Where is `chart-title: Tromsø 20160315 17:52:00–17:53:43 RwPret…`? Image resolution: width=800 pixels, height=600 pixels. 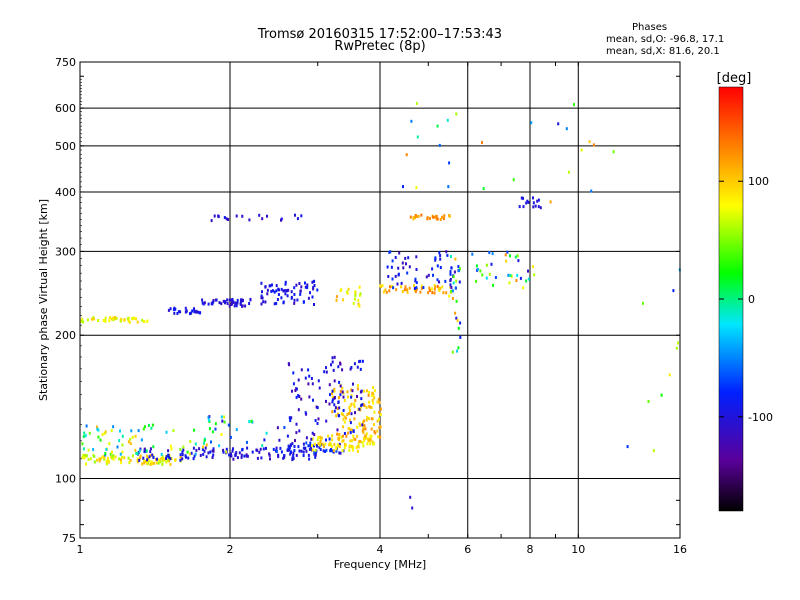
chart-title: Tromsø 20160315 17:52:00–17:53:43 RwPret… is located at coordinates (380, 40).